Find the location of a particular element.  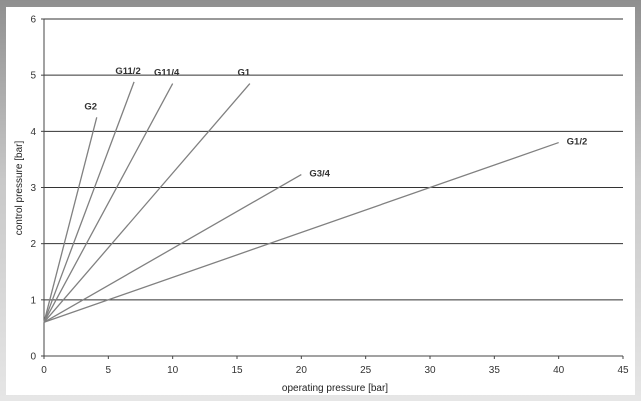

x-tick-label-0: 0 is located at coordinates (44, 370).